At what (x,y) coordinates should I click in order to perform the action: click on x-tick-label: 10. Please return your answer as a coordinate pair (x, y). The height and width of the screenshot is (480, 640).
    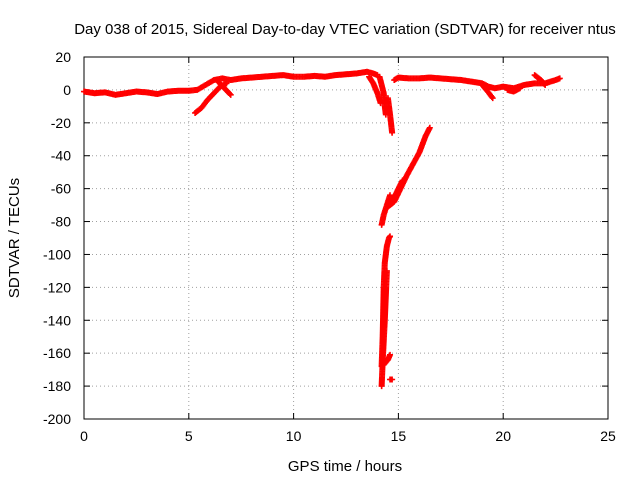
    Looking at the image, I should click on (294, 436).